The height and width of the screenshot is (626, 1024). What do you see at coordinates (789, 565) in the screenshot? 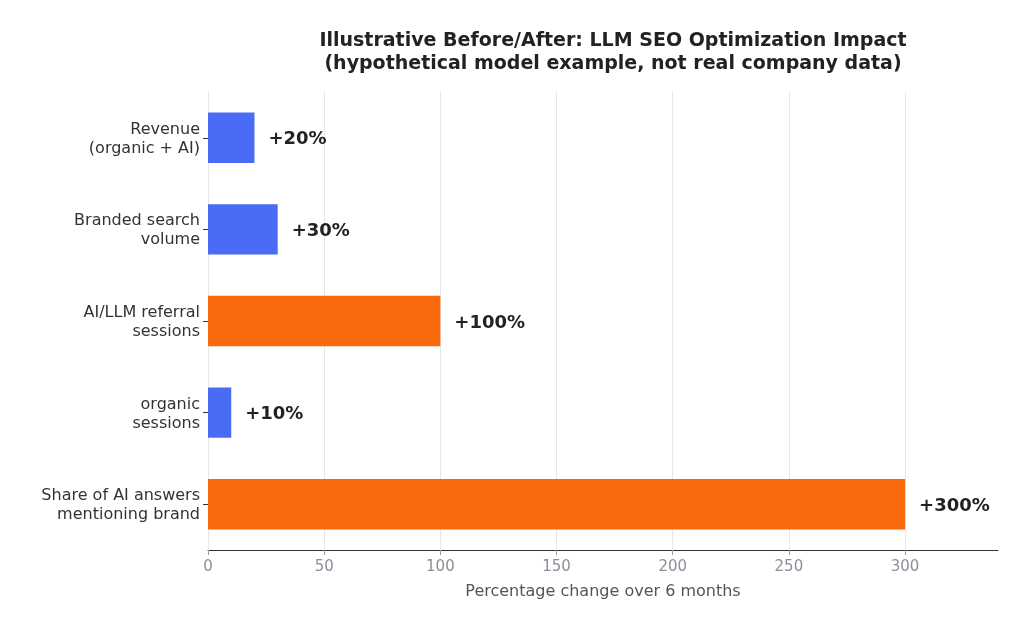
I see `x-tick-label: 250` at bounding box center [789, 565].